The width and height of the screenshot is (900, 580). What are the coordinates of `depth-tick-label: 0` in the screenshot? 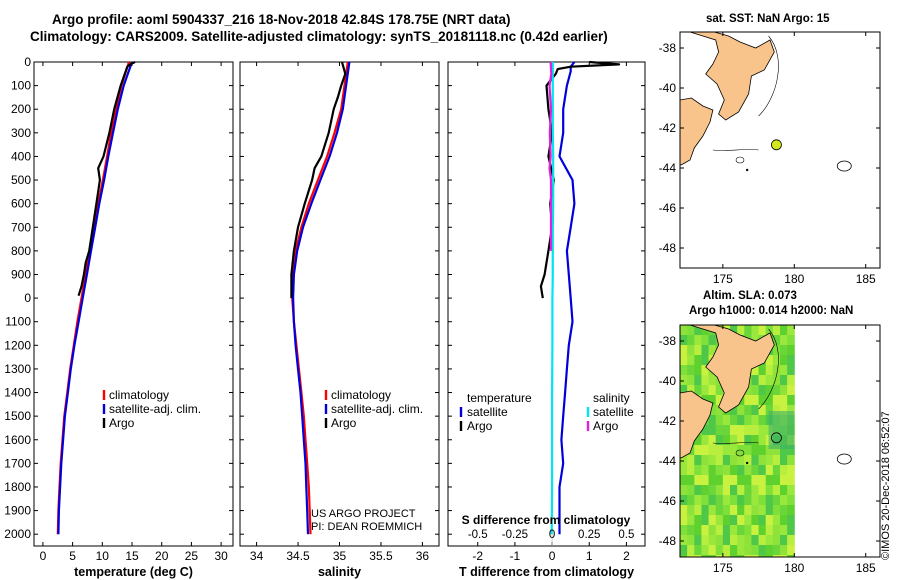 It's located at (27, 298).